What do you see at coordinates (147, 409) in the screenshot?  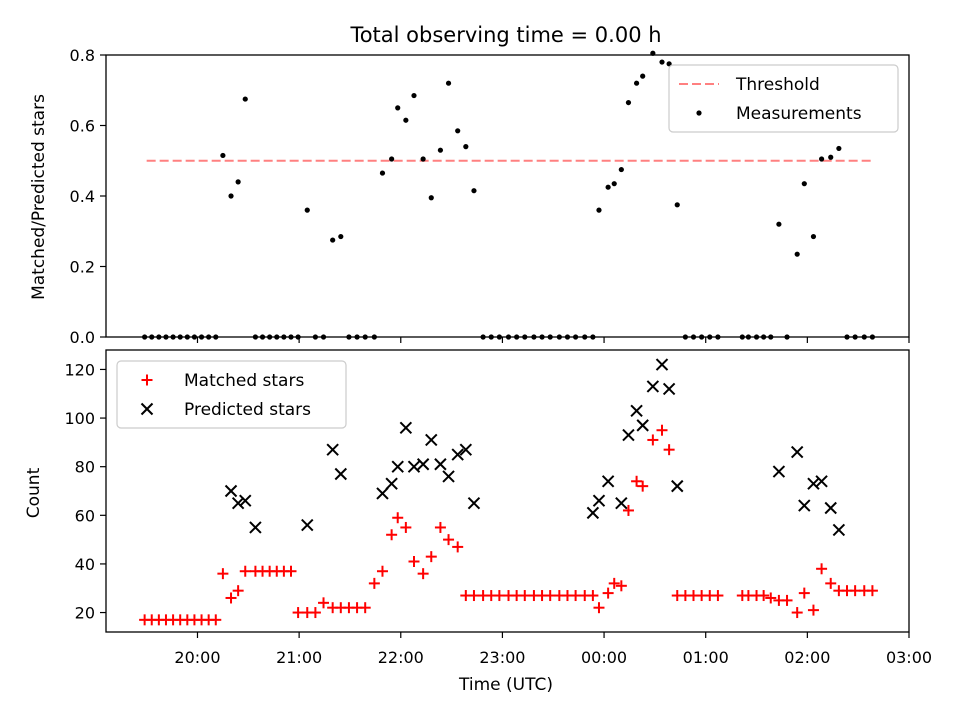 I see `legend-predicted-swatch` at bounding box center [147, 409].